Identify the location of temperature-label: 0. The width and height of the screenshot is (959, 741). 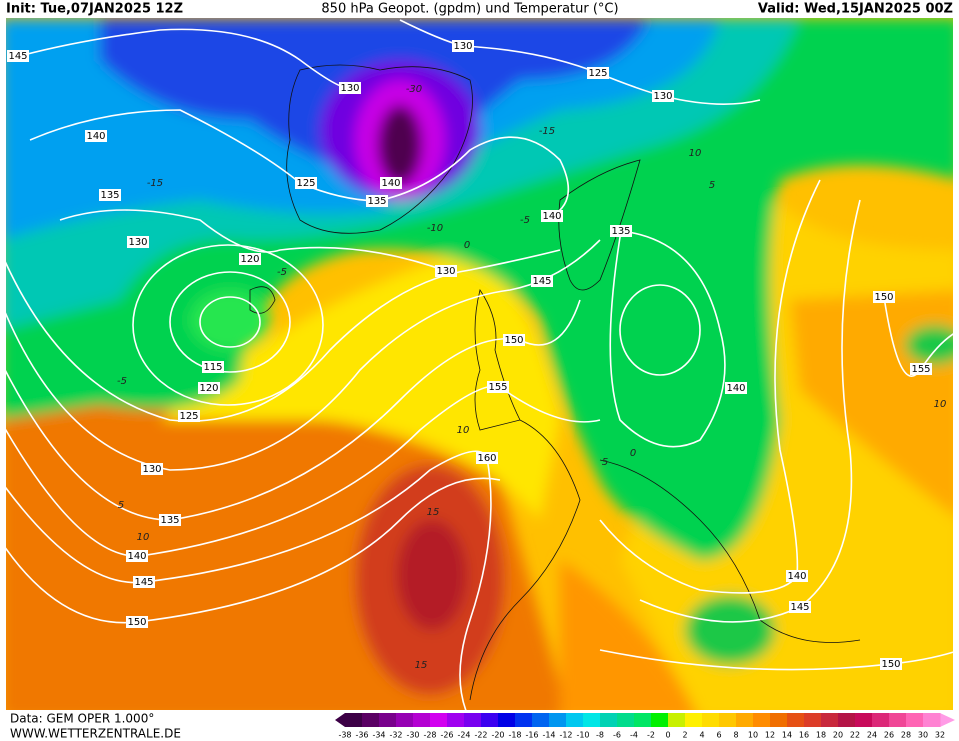
(633, 453).